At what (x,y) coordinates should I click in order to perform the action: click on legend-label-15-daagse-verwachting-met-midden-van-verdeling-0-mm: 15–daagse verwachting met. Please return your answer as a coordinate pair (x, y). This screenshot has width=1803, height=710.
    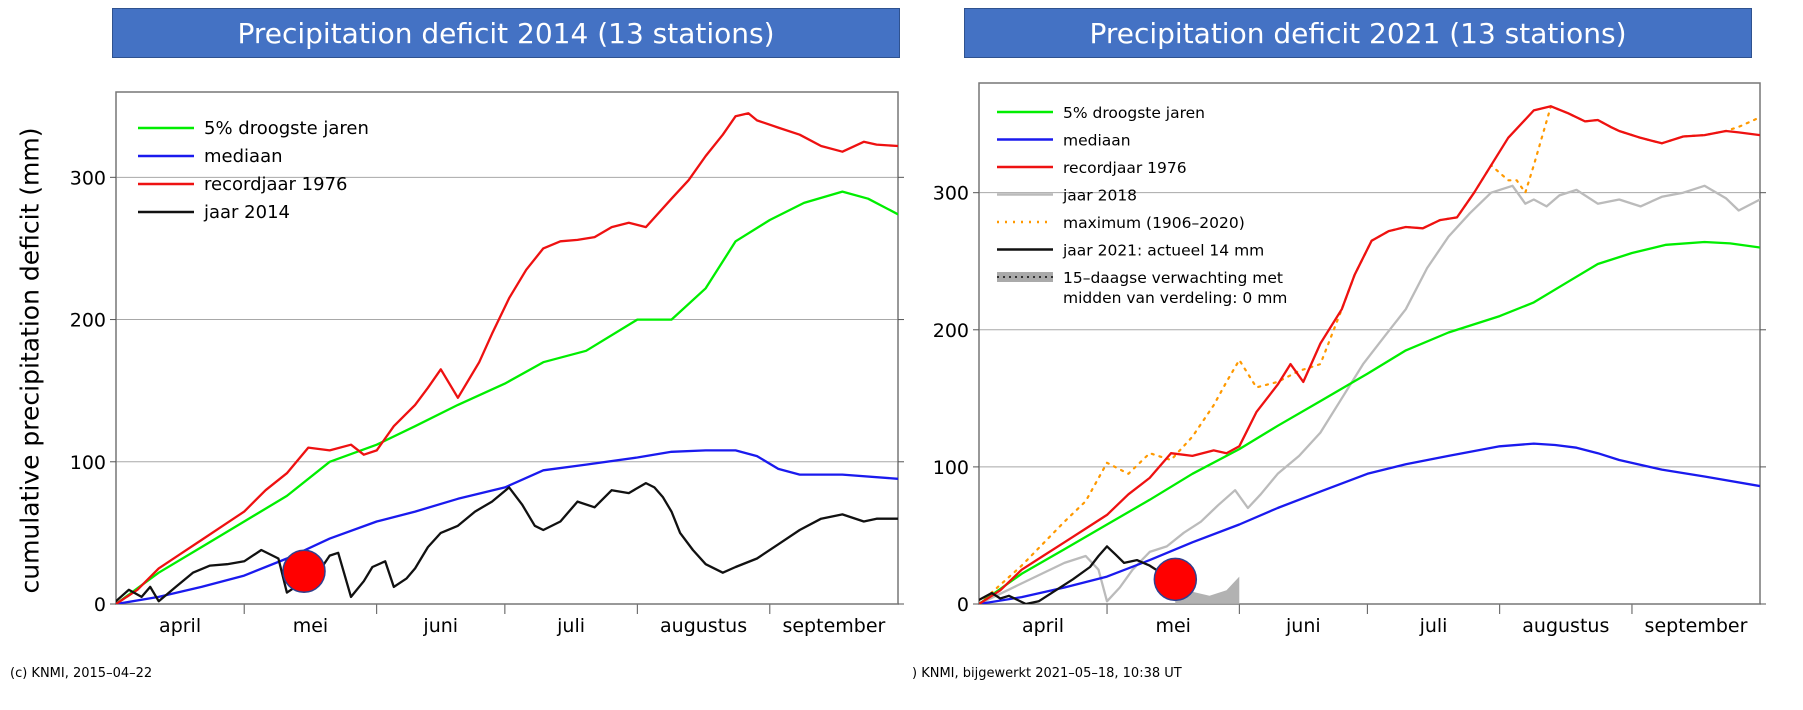
    Looking at the image, I should click on (1173, 278).